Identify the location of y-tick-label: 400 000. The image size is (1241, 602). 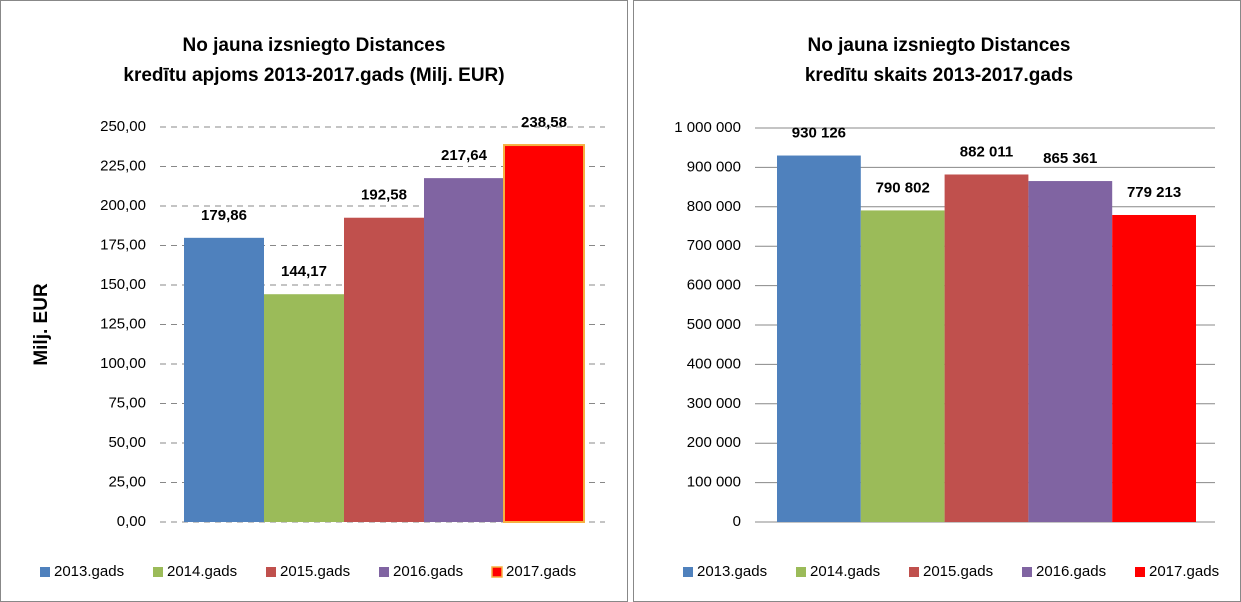
(714, 363).